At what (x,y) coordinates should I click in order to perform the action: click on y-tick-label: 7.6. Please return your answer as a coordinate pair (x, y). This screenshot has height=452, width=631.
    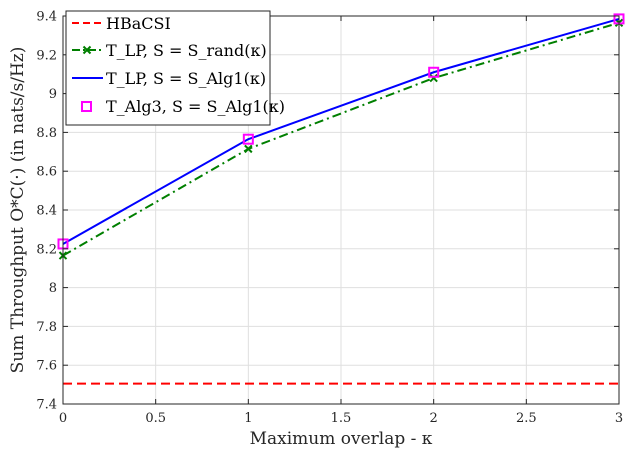
    Looking at the image, I should click on (46, 366).